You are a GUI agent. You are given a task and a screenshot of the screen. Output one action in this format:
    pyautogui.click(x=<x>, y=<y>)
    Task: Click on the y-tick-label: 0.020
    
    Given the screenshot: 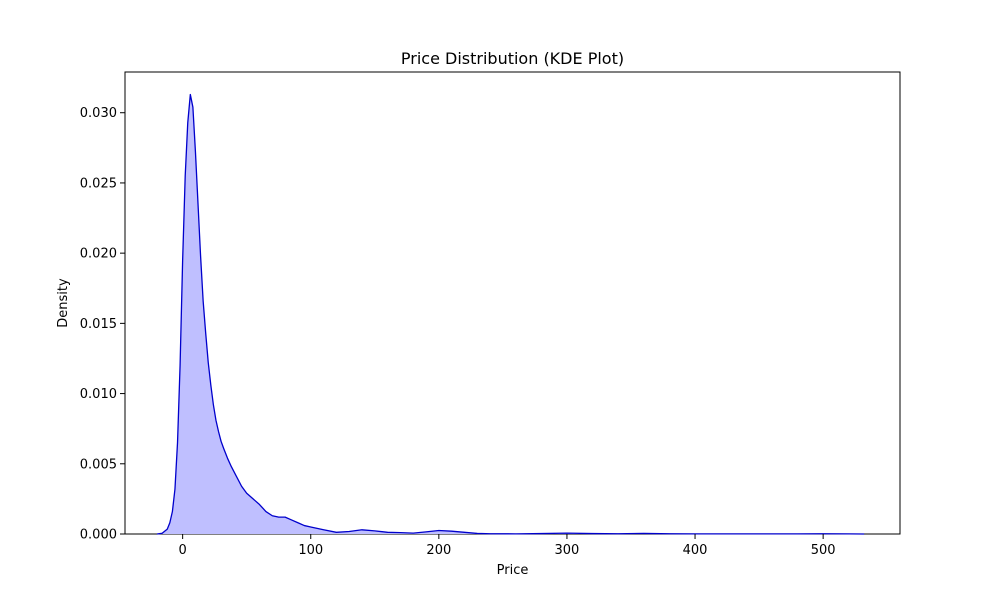 What is the action you would take?
    pyautogui.click(x=98, y=254)
    